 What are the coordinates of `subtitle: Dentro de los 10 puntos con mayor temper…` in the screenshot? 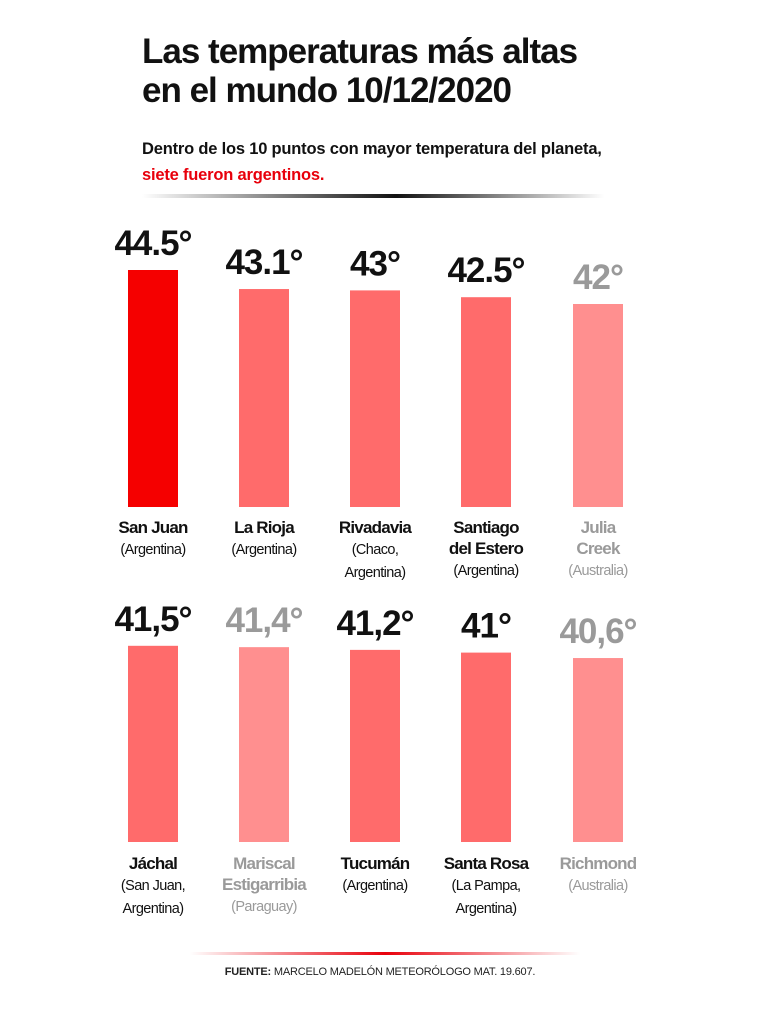 It's located at (422, 162).